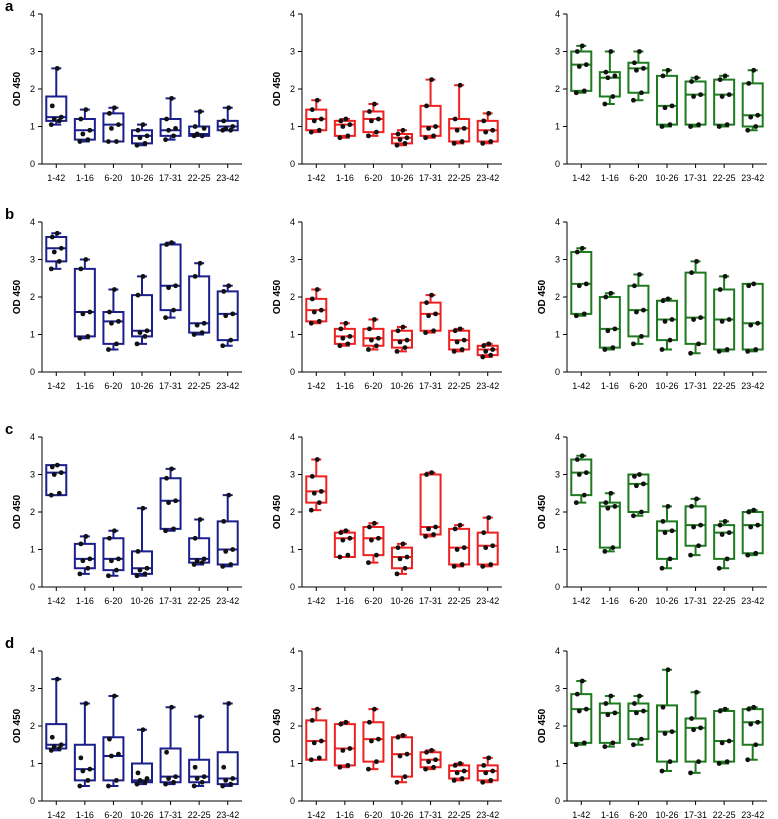 The height and width of the screenshot is (819, 778). Describe the element at coordinates (9, 7) in the screenshot. I see `panel-label: a` at that location.